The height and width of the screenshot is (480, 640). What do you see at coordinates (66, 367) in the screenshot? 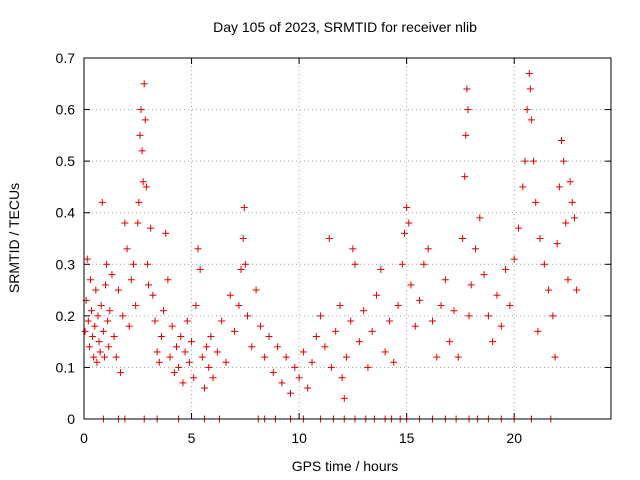
I see `y-tick-label: 0.1` at bounding box center [66, 367].